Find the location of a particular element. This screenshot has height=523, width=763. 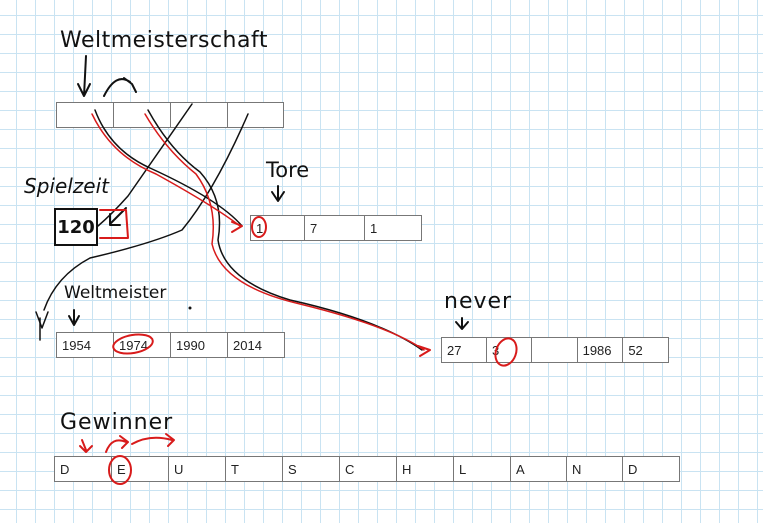

spielzeit-arrow-icon is located at coordinates (118, 216).